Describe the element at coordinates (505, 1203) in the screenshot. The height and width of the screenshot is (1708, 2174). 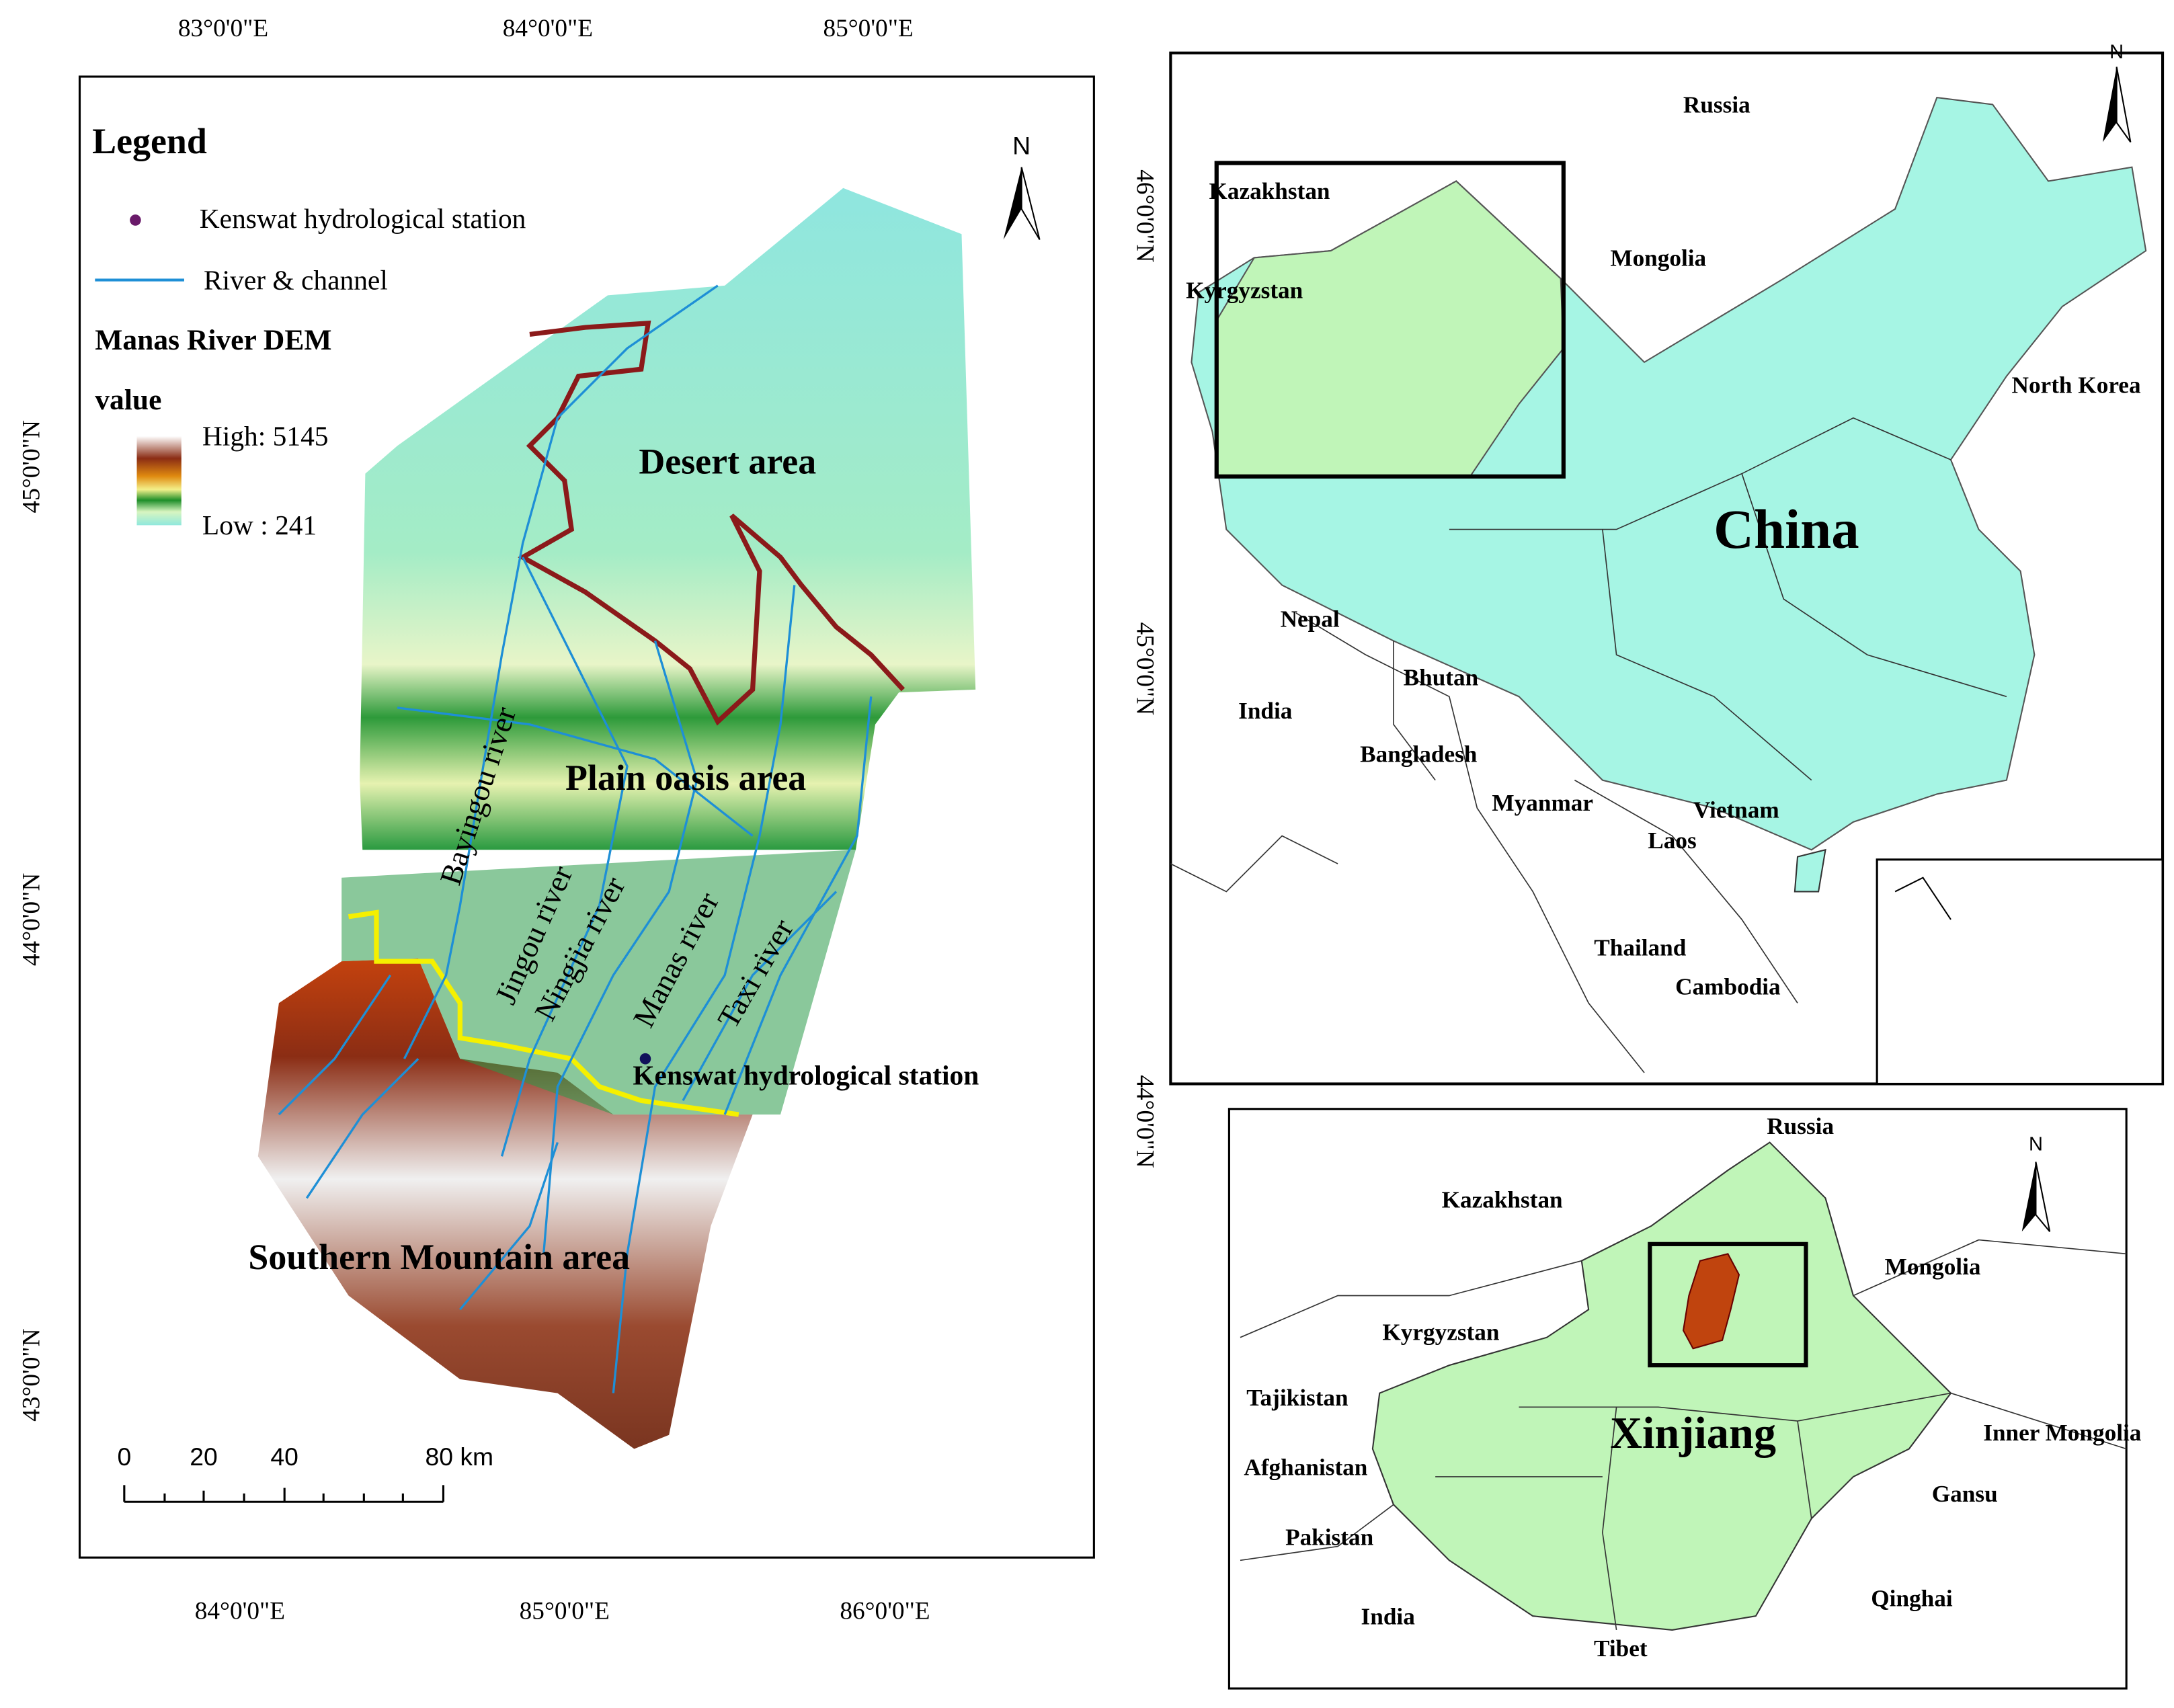
I see `basin-mountain` at that location.